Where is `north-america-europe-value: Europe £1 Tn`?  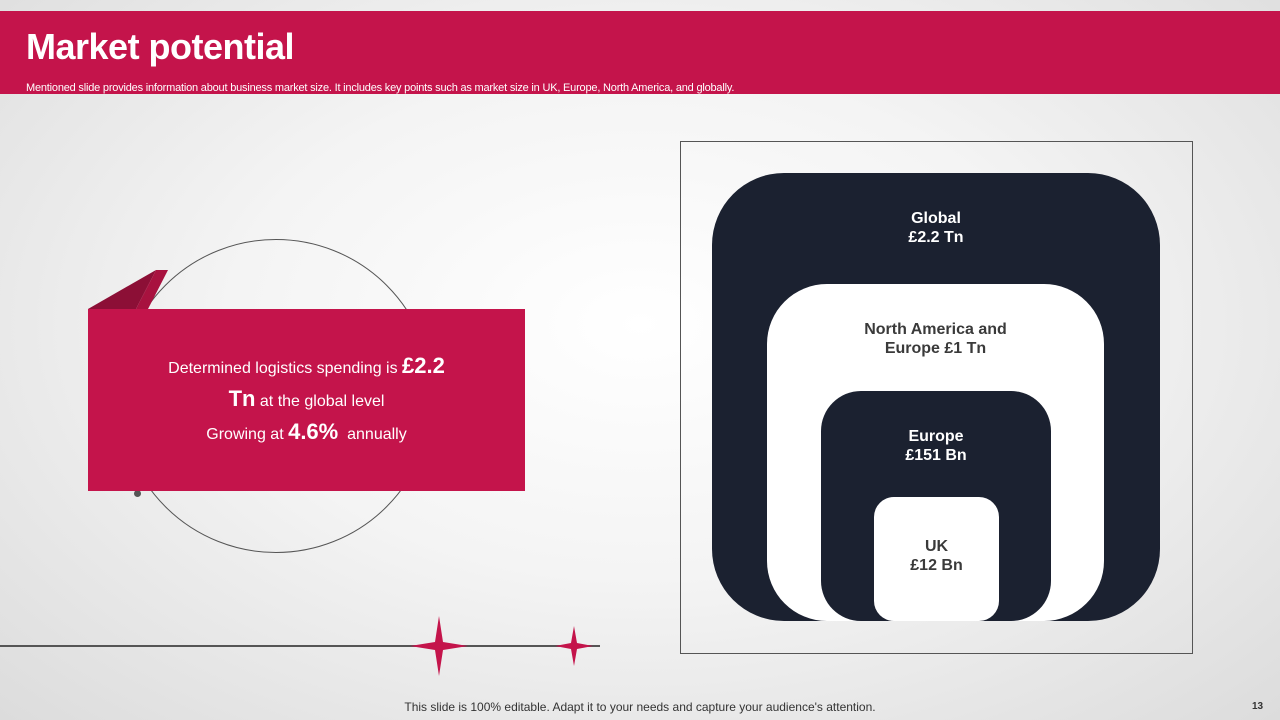
north-america-europe-value: Europe £1 Tn is located at coordinates (935, 348).